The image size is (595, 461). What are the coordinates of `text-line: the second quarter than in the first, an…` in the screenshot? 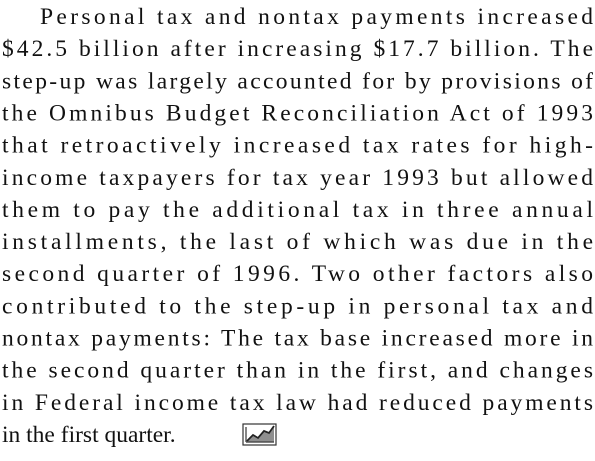 It's located at (297, 371).